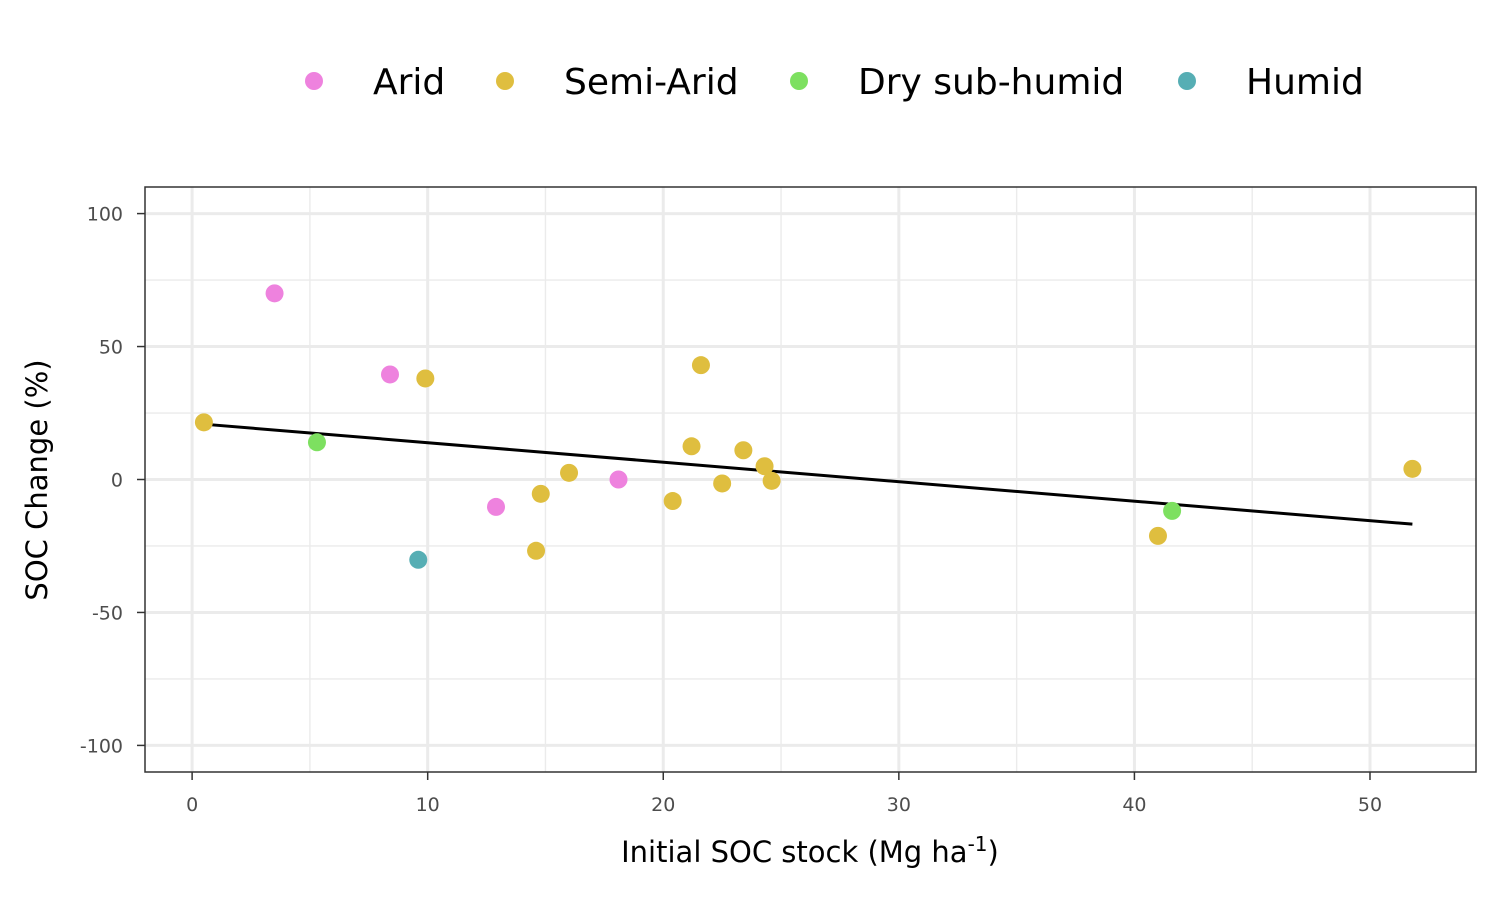 This screenshot has width=1500, height=900. Describe the element at coordinates (784, 794) in the screenshot. I see `x-axis: 0 10 20 30 40 50` at that location.